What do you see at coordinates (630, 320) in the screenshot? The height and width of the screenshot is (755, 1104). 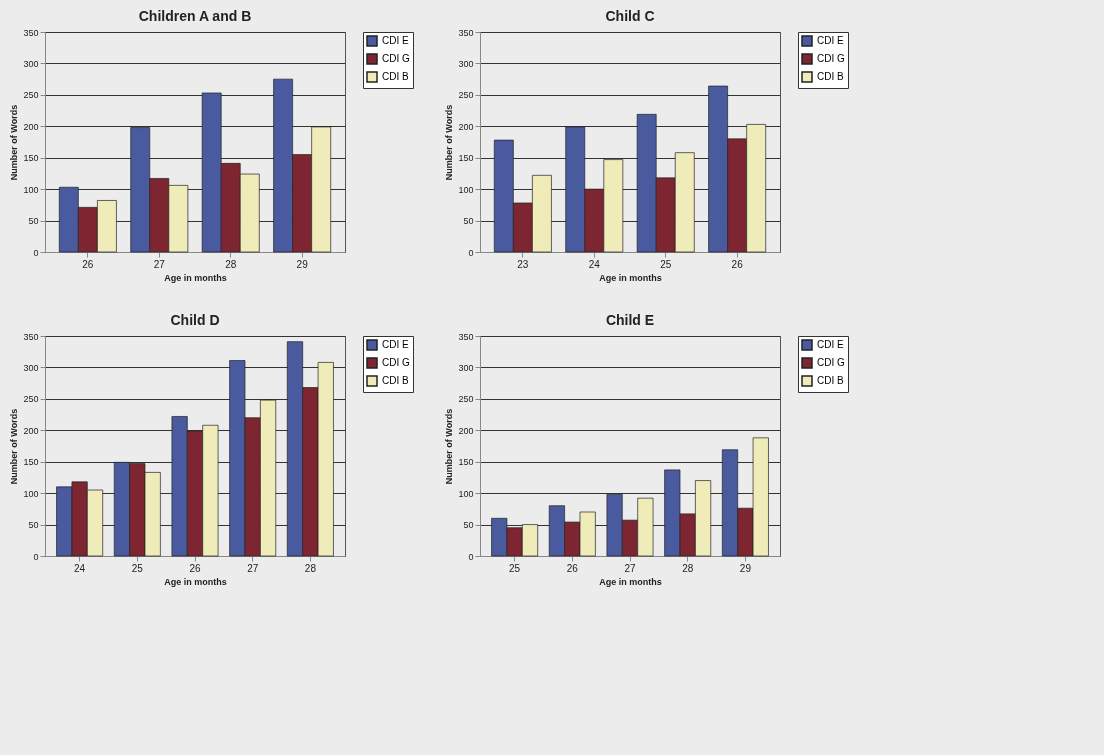 I see `chart-title: Child E` at bounding box center [630, 320].